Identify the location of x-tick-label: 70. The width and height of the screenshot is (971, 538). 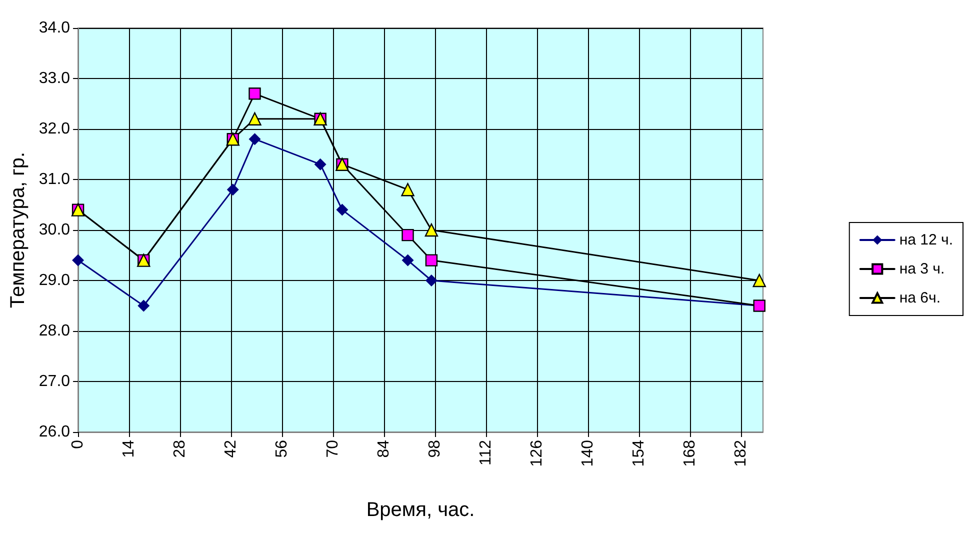
(333, 449).